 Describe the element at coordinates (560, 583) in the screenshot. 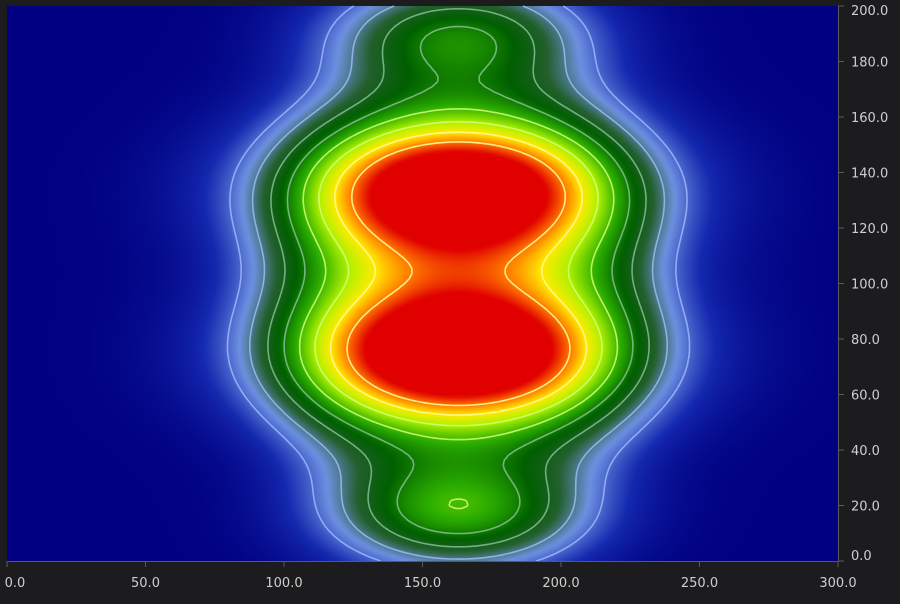

I see `x-tick-label: 200.0` at that location.